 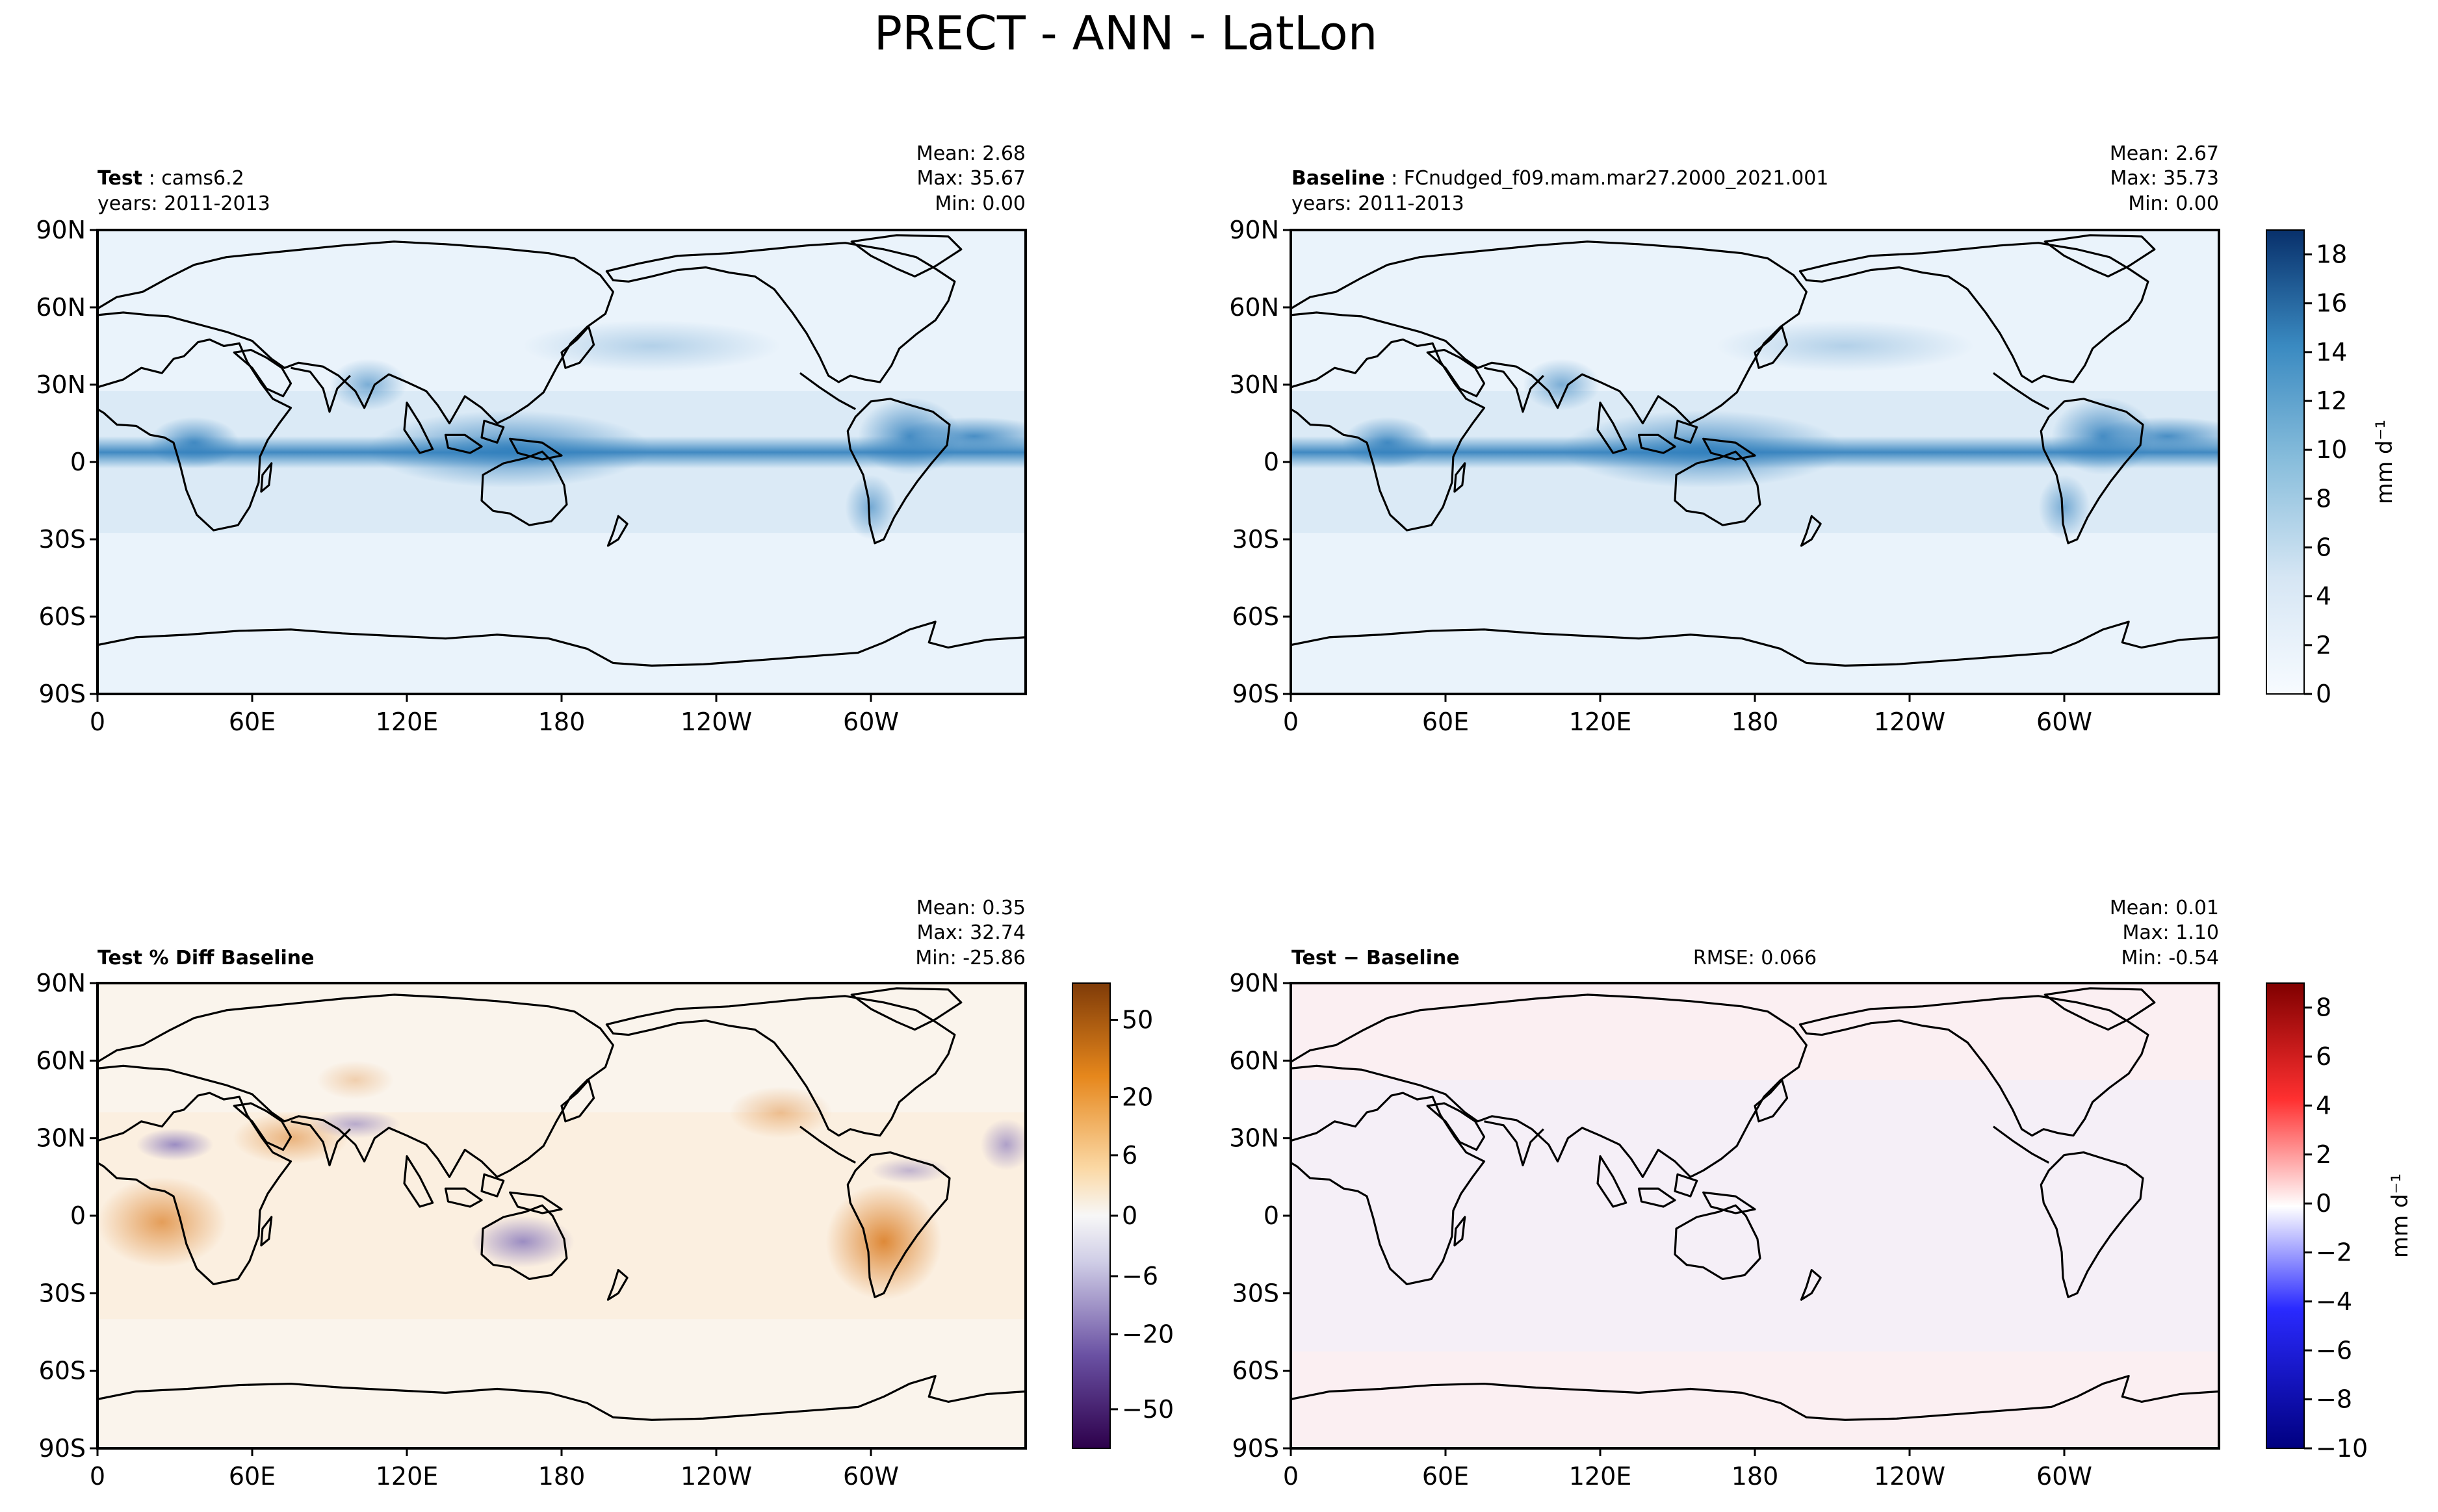 I want to click on panel-test-stat-mean: Mean: 2.68, so click(x=971, y=153).